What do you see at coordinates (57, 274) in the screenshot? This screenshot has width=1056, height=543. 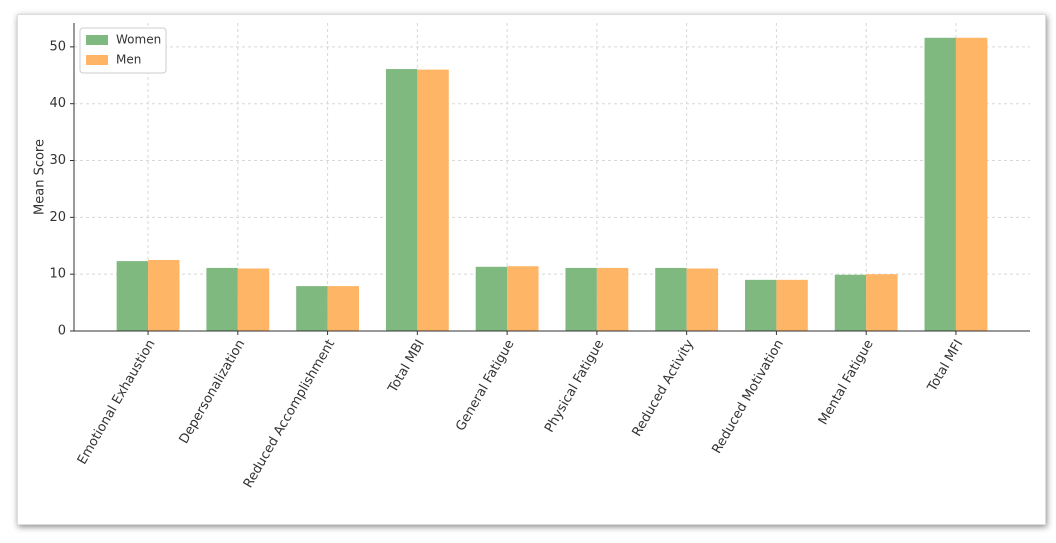 I see `y-tick-label: 10` at bounding box center [57, 274].